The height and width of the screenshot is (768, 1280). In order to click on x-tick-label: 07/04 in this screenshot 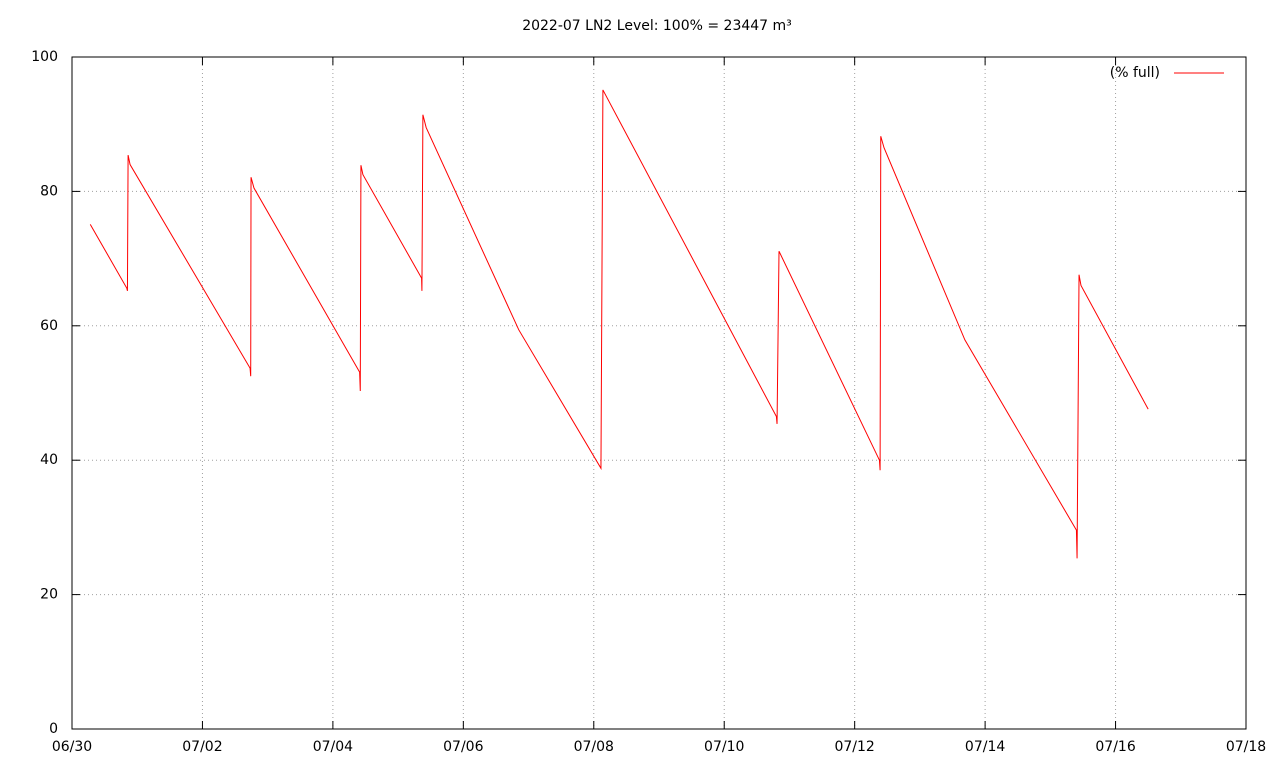, I will do `click(333, 747)`.